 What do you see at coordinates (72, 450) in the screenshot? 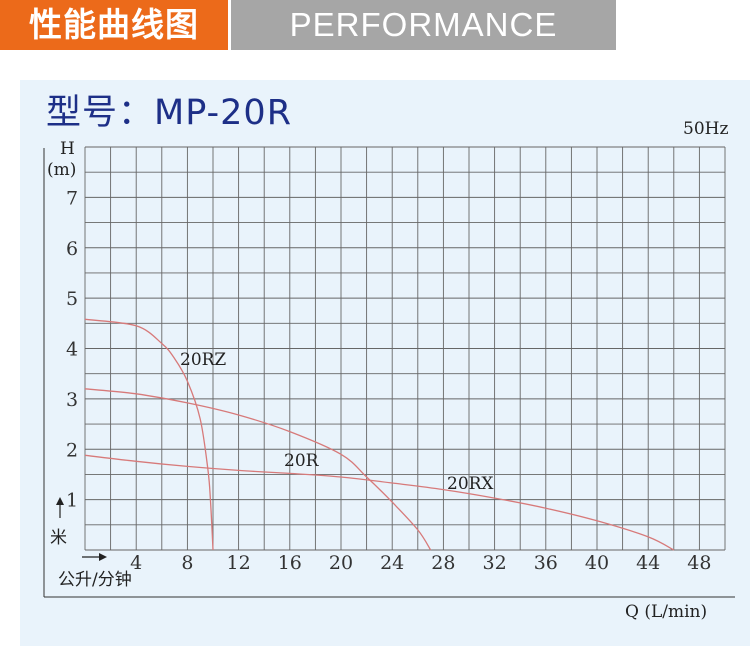
I see `y-tick-label: 2` at bounding box center [72, 450].